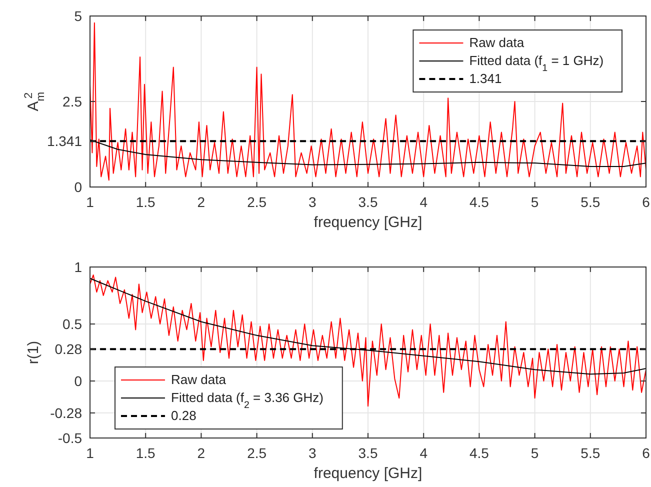 The width and height of the screenshot is (651, 487). I want to click on y-tick-label: 5, so click(78, 16).